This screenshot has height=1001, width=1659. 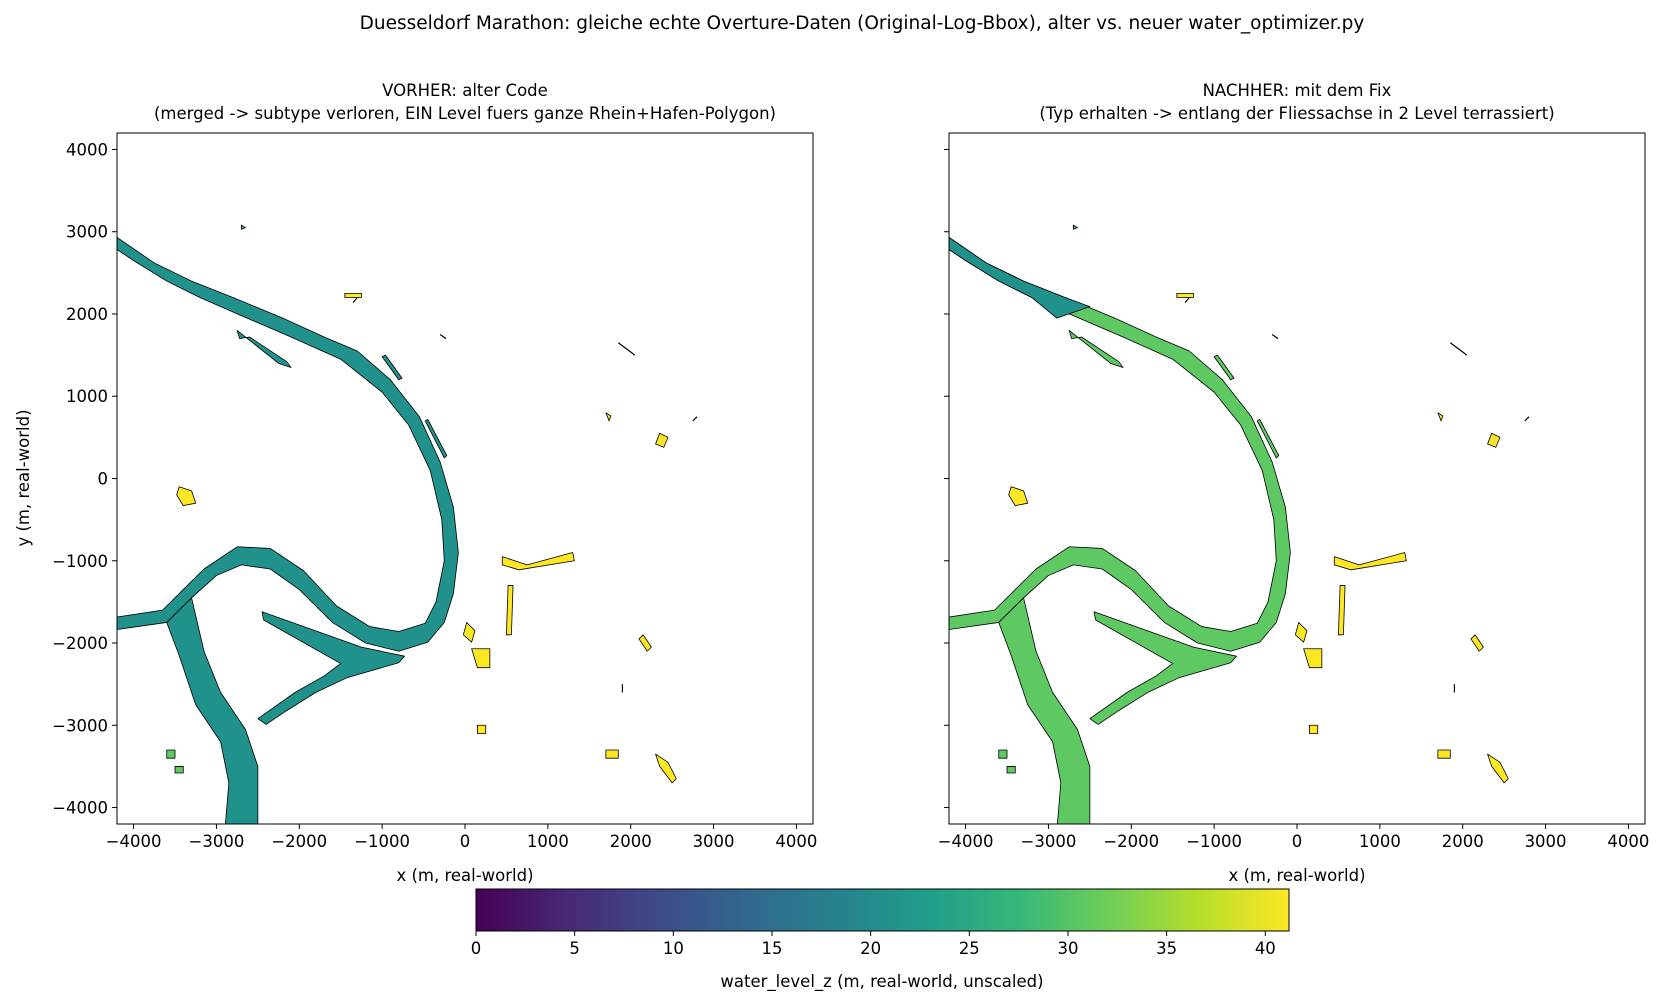 I want to click on colorbar-tick-label: 10, so click(x=673, y=948).